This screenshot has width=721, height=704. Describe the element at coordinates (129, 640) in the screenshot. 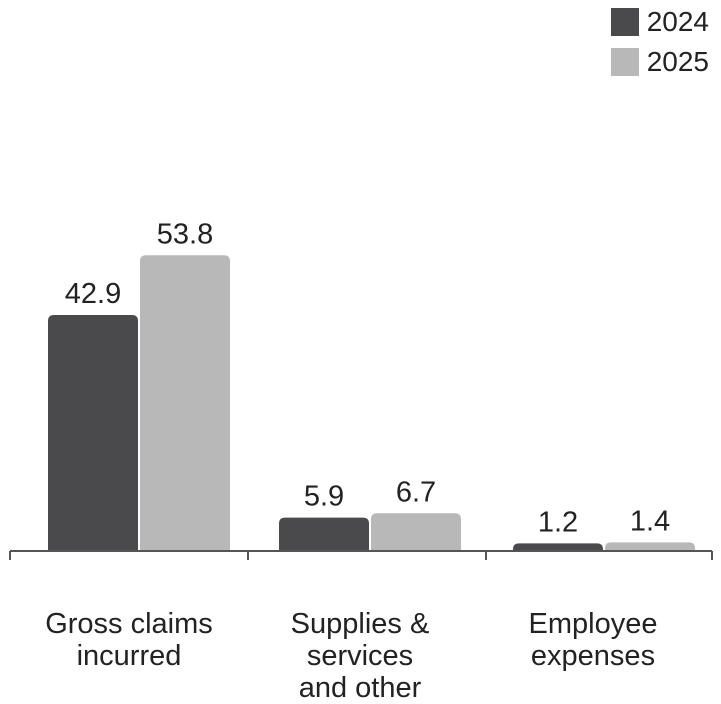

I see `category-label-gross-claims: Gross claims incurred` at that location.